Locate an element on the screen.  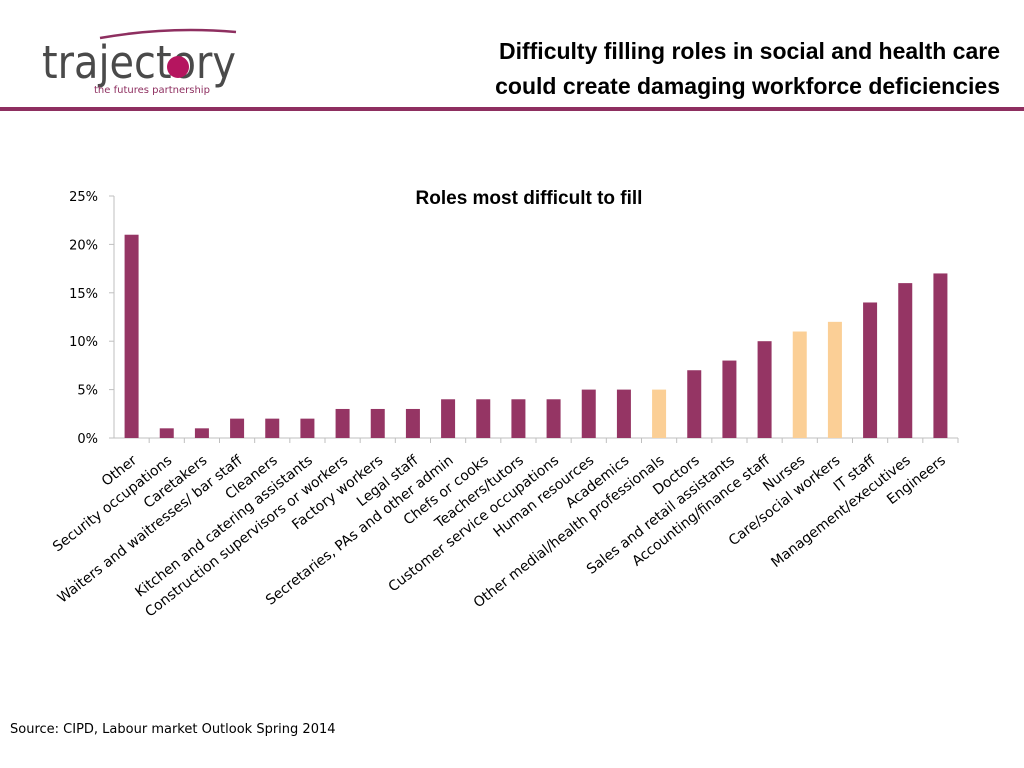
y-tick-label: 20% is located at coordinates (83, 245).